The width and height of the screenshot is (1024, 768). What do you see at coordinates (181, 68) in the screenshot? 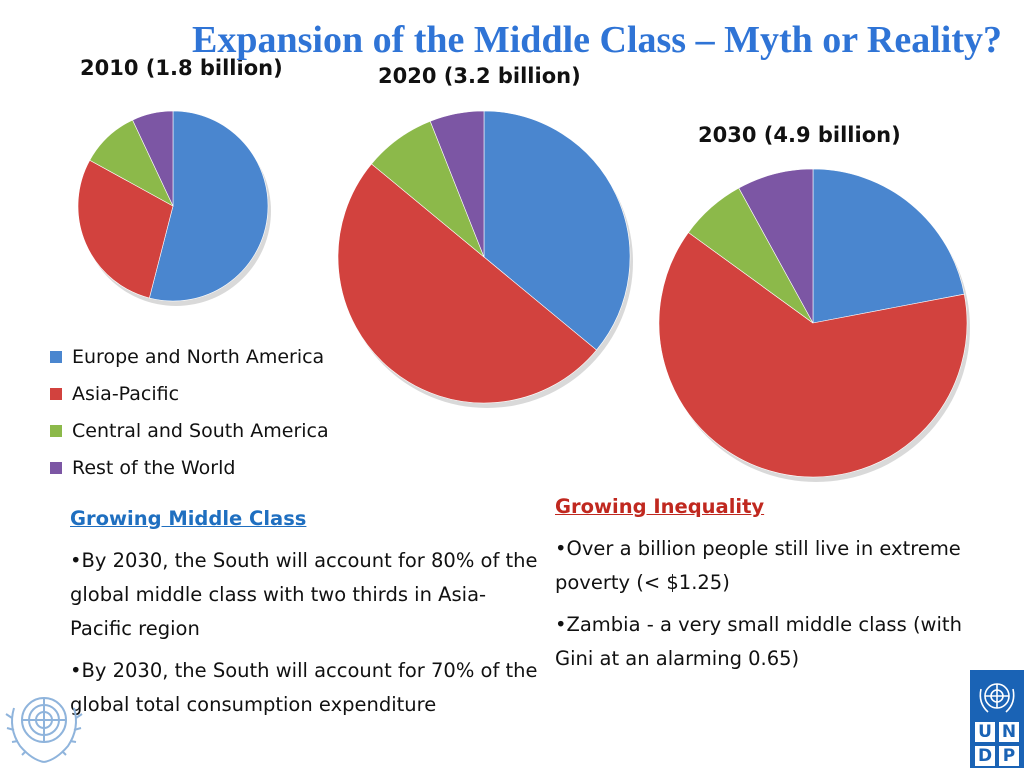
I see `pie-title-2010: 2010 (1.8 billion)` at bounding box center [181, 68].